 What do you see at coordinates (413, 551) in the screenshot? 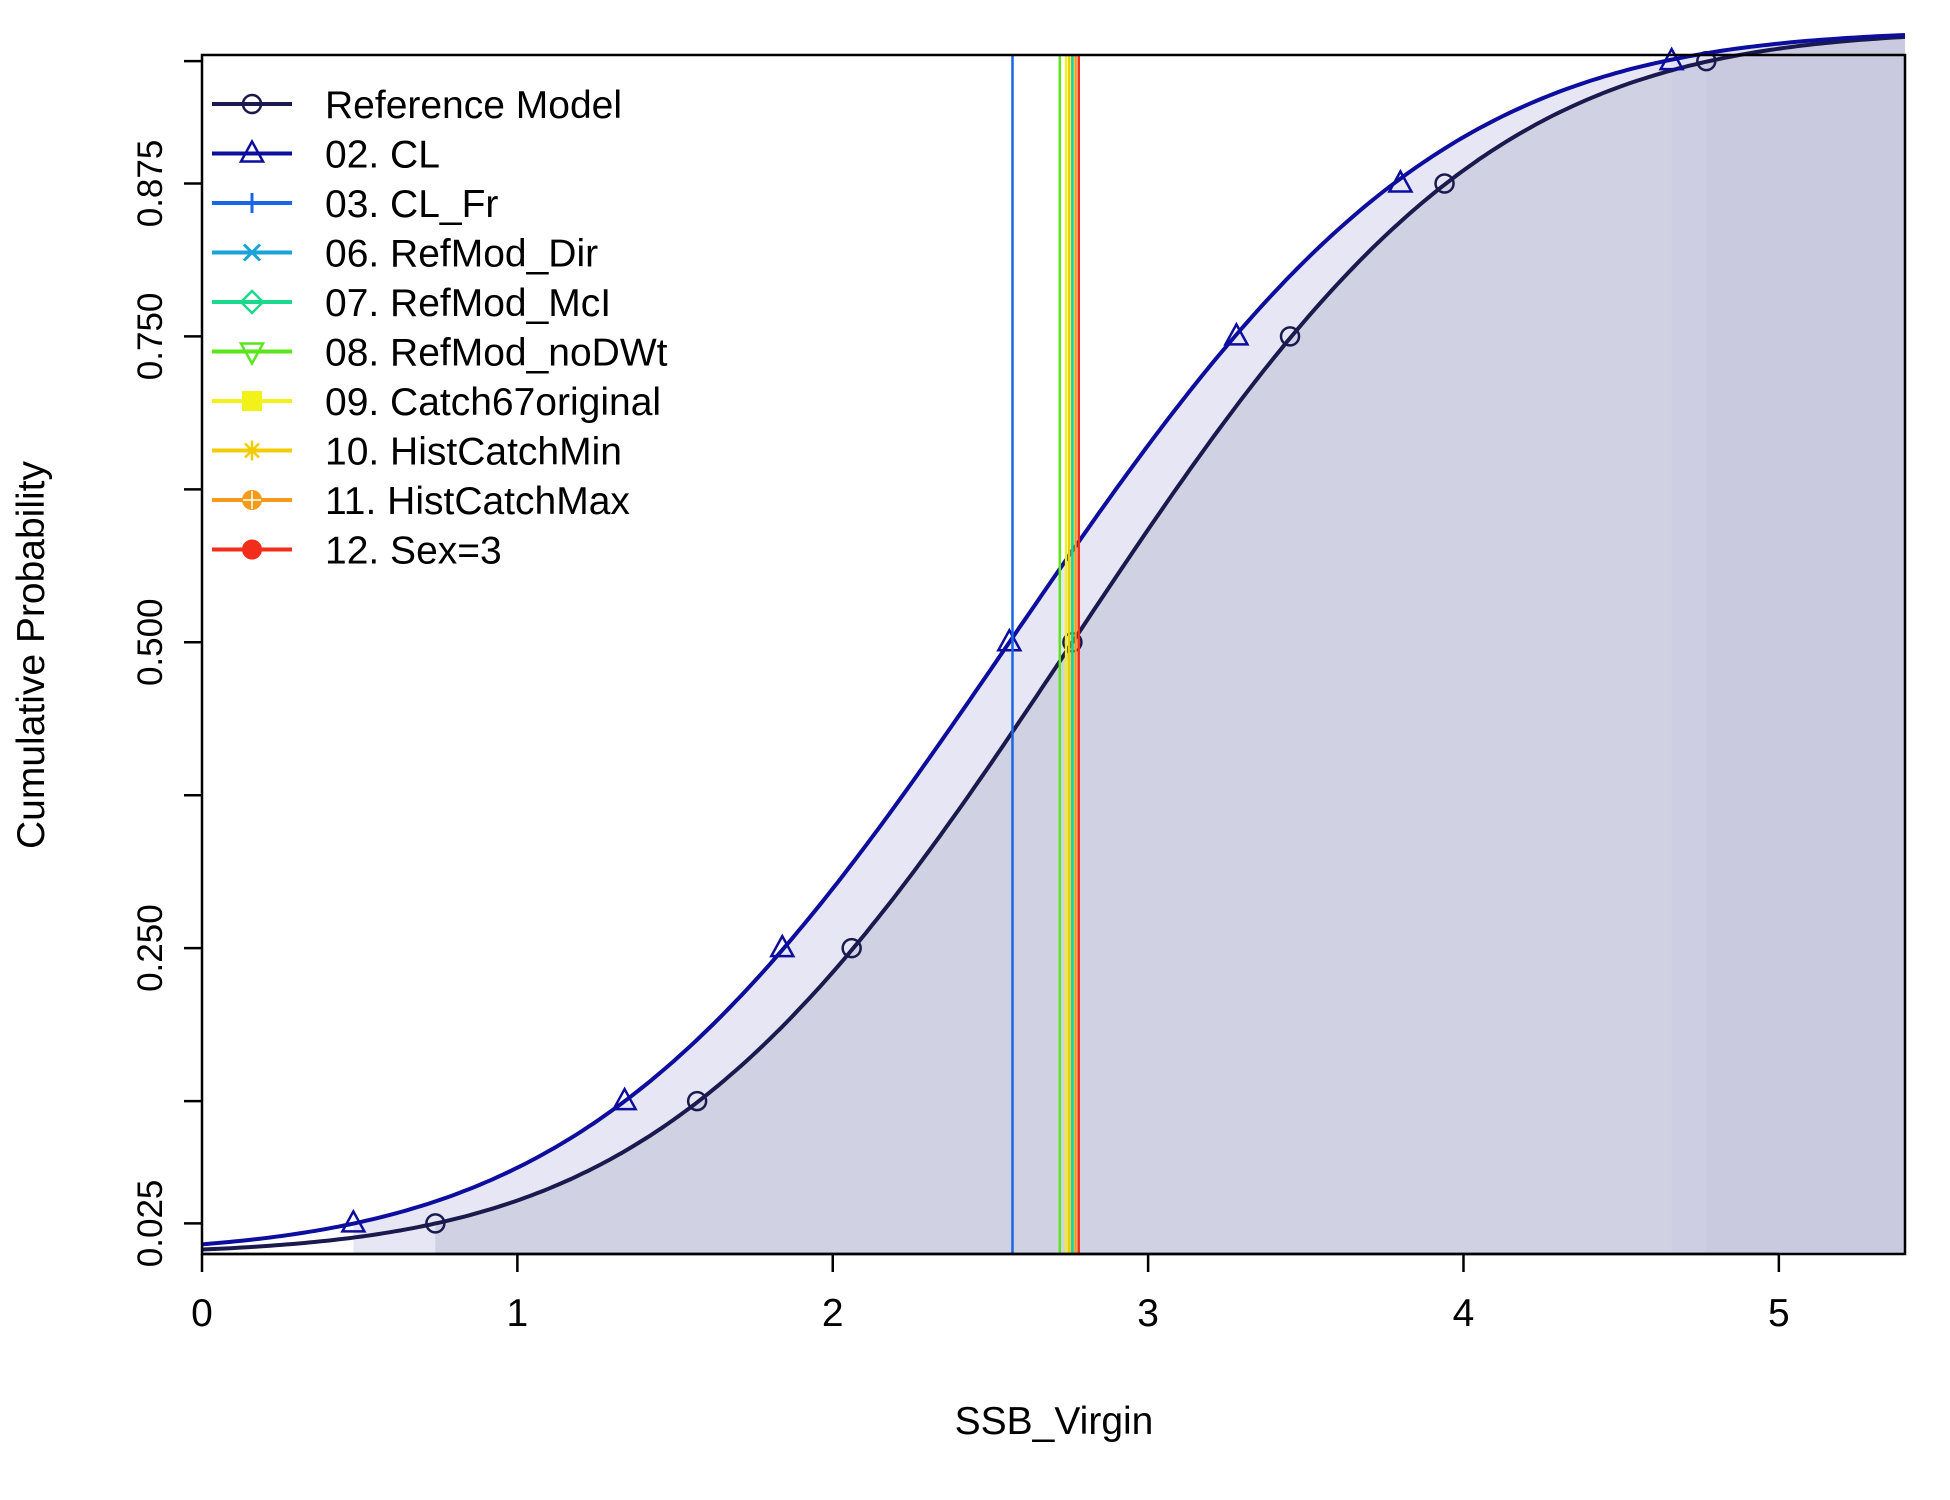
I see `legend-label-9: 12. Sex=3` at bounding box center [413, 551].